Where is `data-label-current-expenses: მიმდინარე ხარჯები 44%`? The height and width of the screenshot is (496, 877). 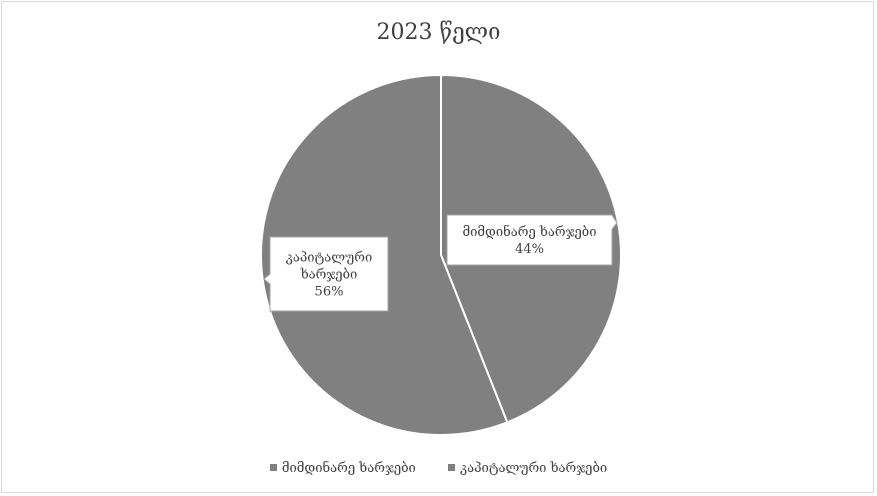
data-label-current-expenses: მიმდინარე ხარჯები 44% is located at coordinates (532, 240).